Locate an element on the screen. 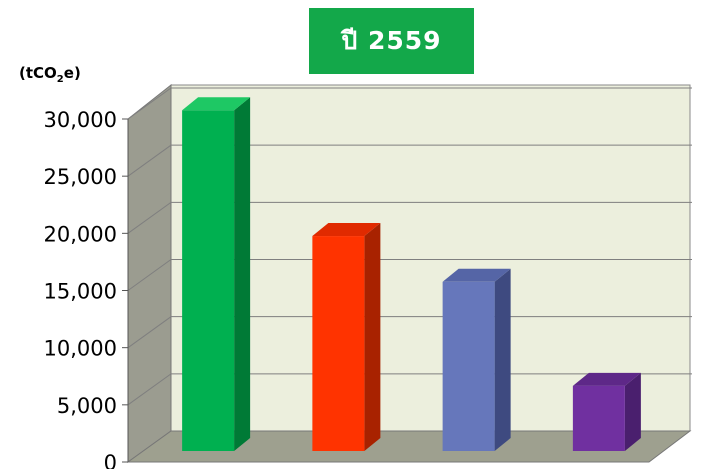 The image size is (701, 469). y-tick-label: 15,000 is located at coordinates (80, 292).